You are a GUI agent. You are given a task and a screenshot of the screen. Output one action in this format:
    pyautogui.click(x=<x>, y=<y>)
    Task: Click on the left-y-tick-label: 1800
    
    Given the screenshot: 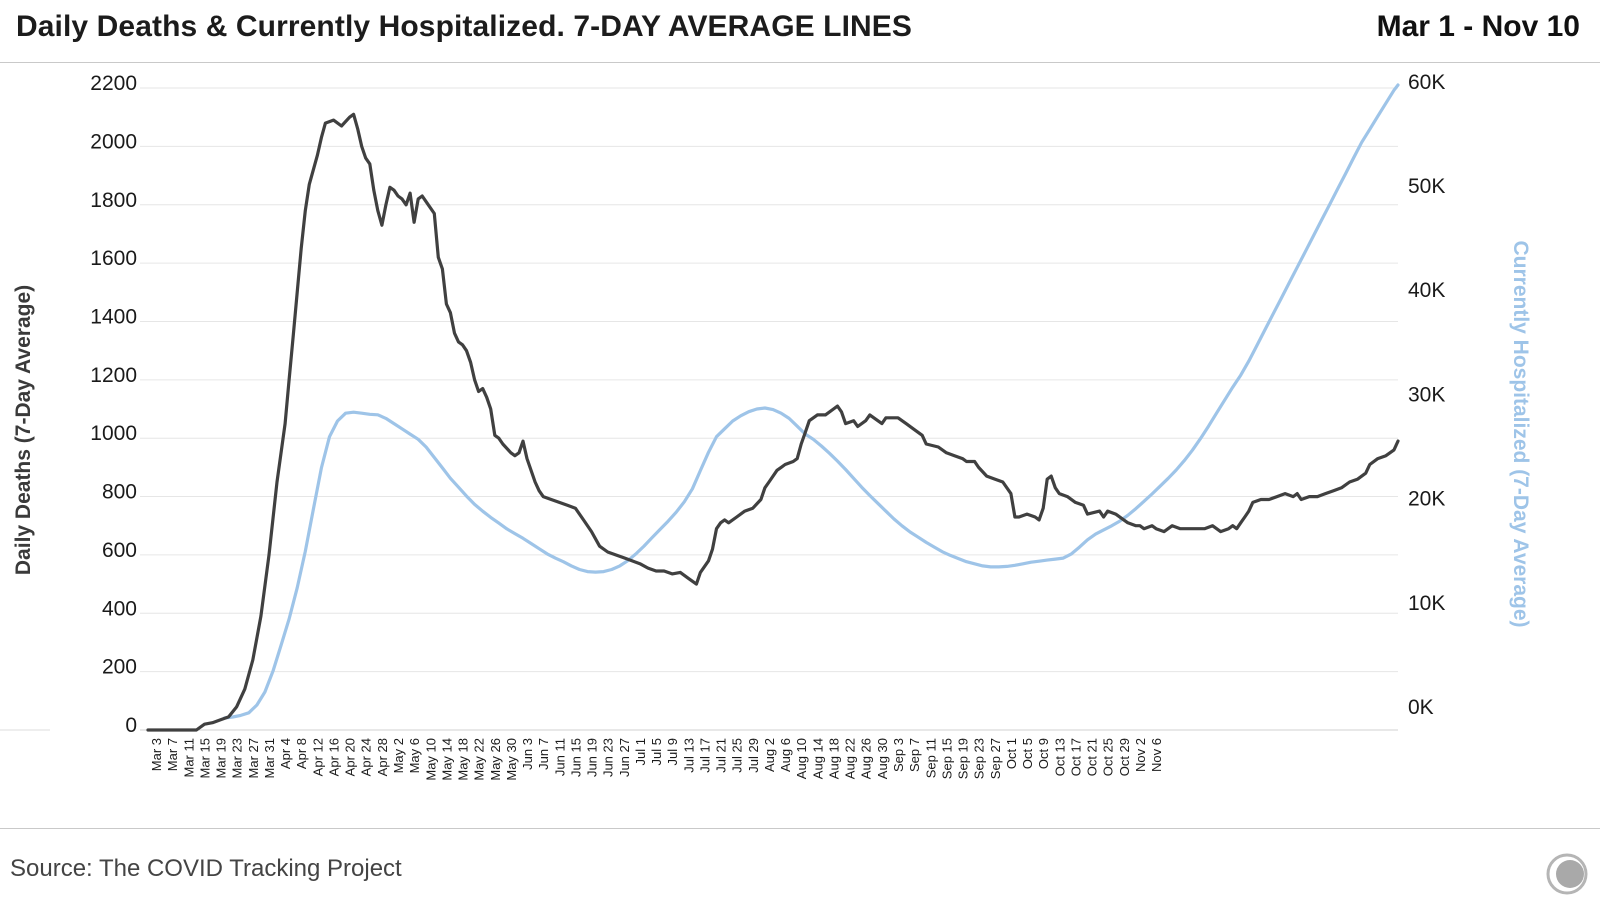 What is the action you would take?
    pyautogui.click(x=113, y=200)
    